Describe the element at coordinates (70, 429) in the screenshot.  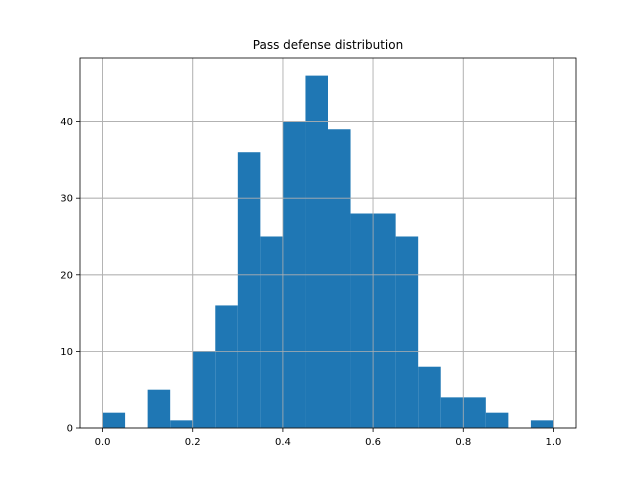
I see `y-tick-label: 0` at that location.